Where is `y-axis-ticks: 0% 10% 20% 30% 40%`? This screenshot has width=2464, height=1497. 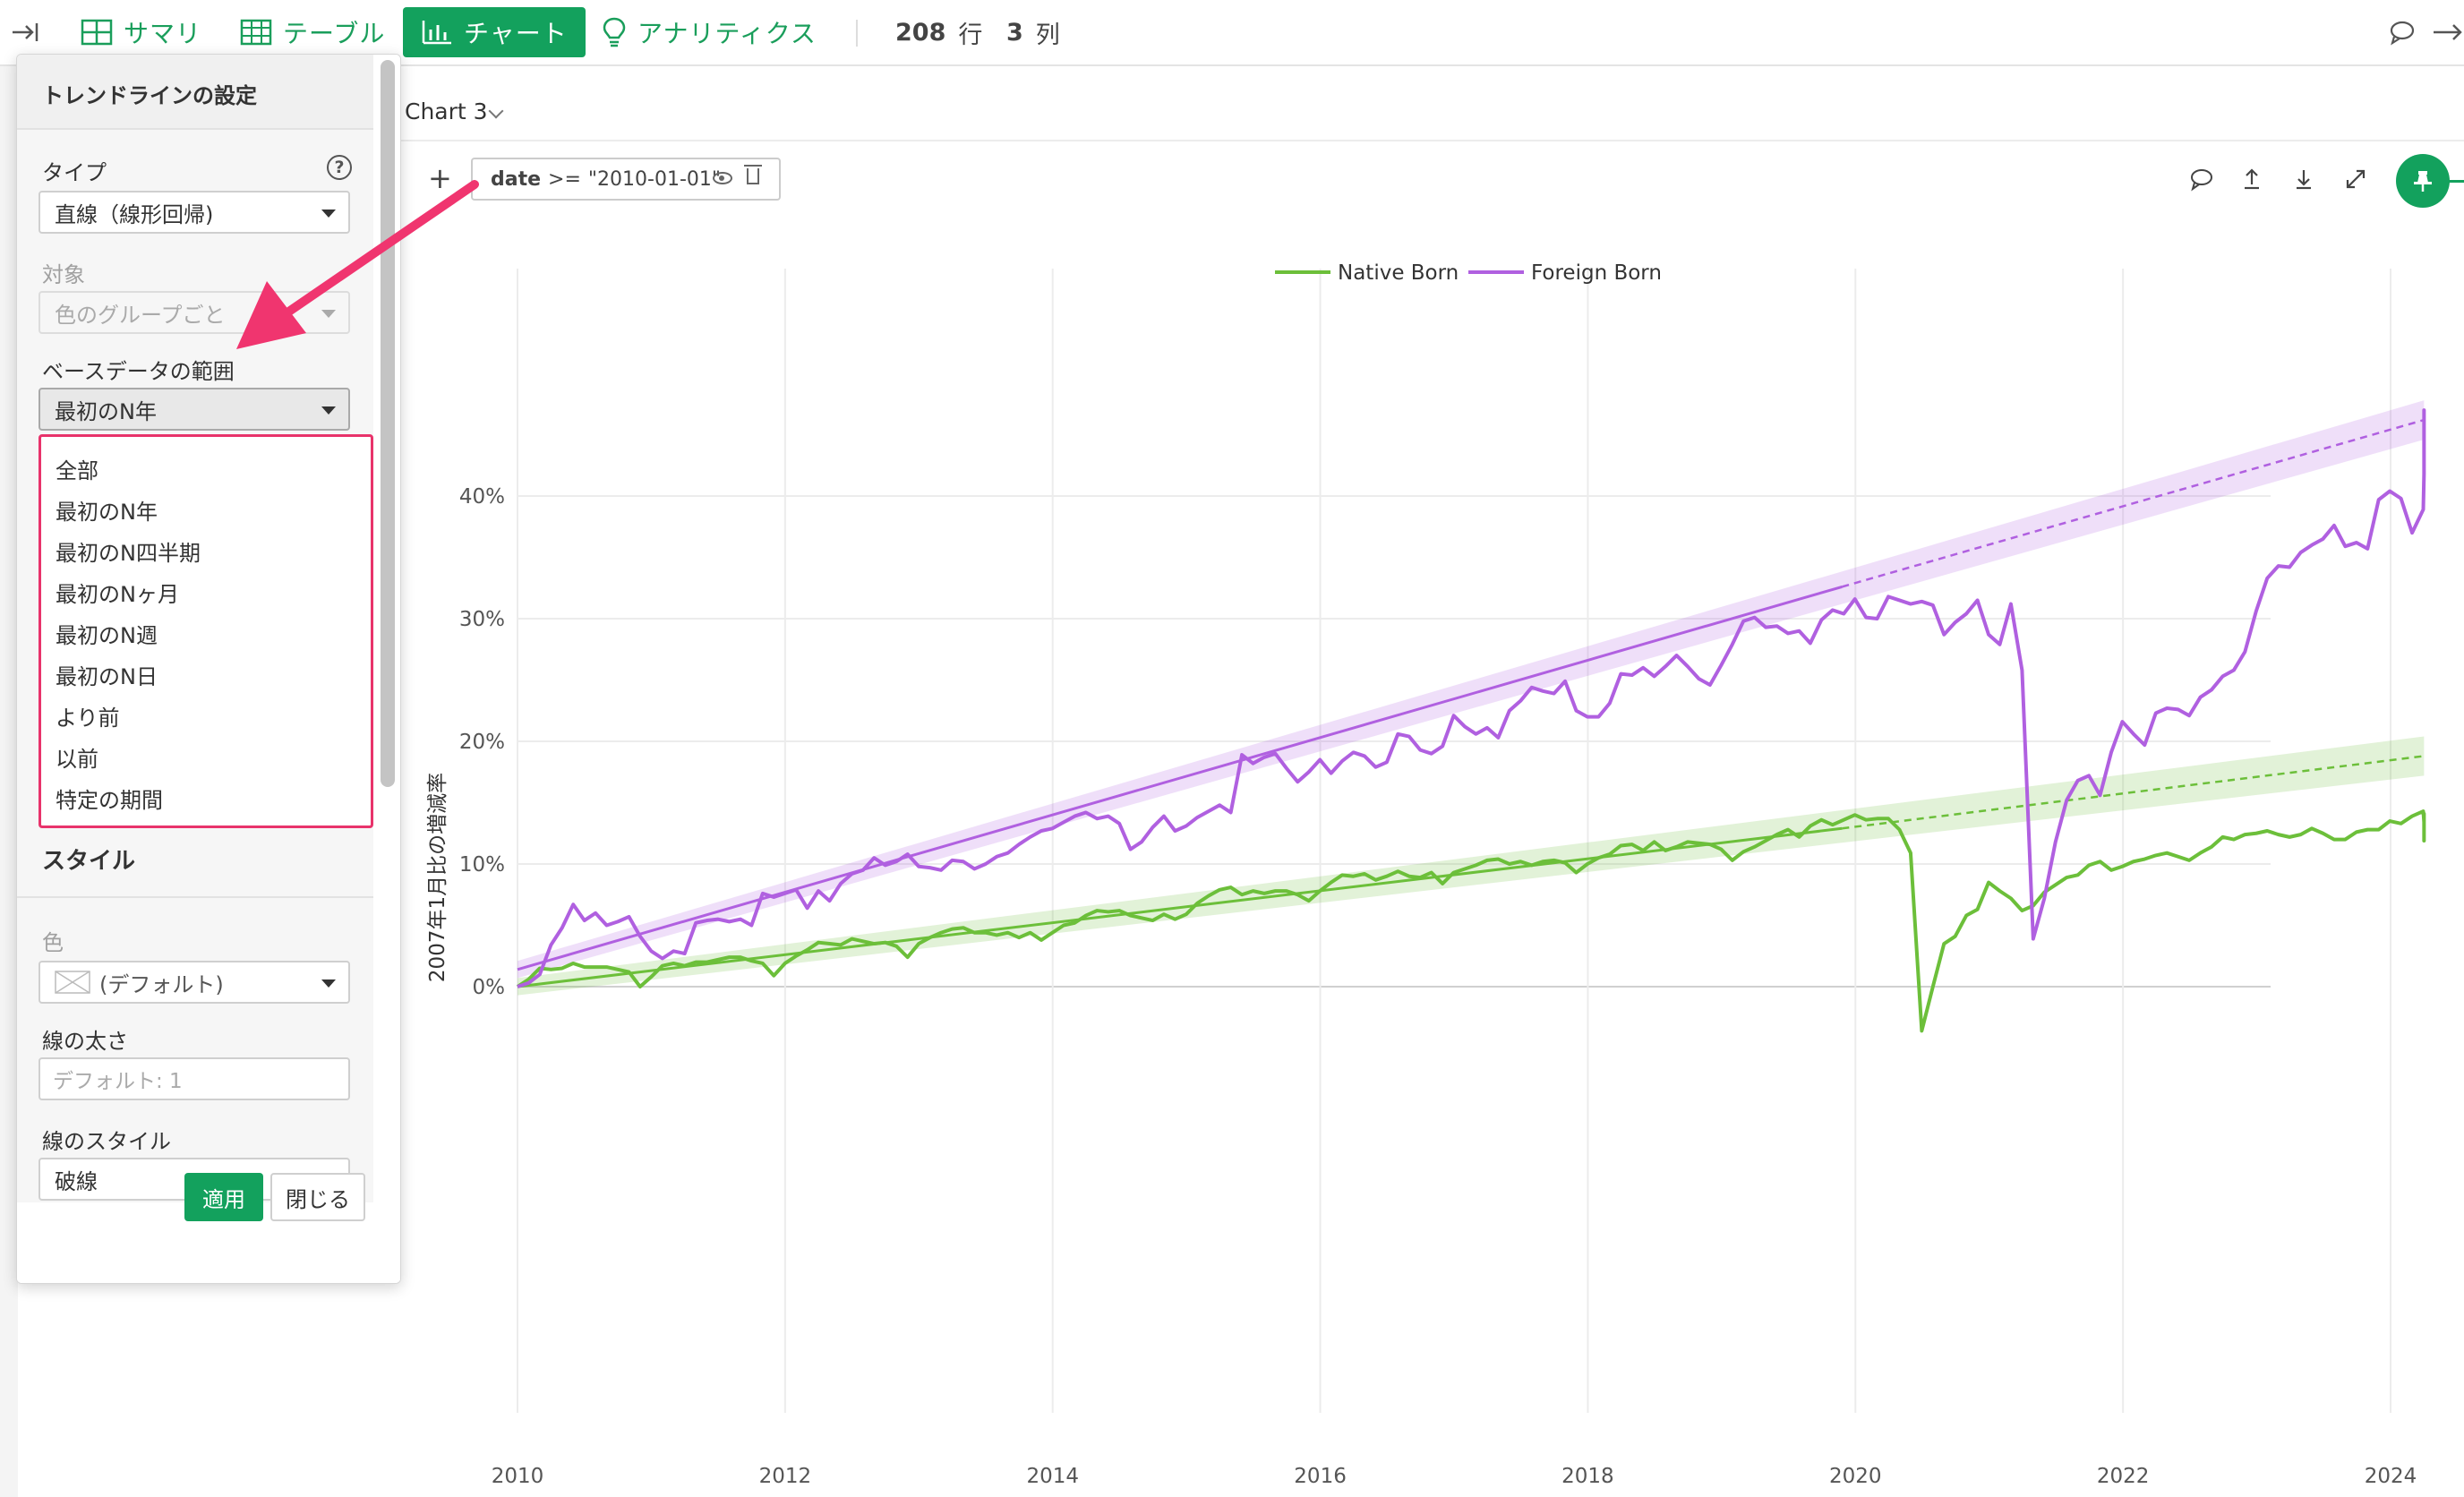 y-axis-ticks: 0% 10% 20% 30% 40% is located at coordinates (482, 742).